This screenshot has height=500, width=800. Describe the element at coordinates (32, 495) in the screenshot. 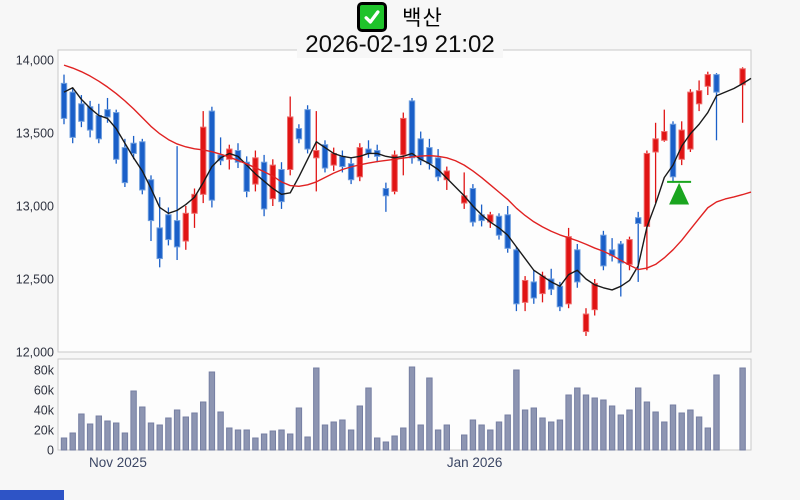

I see `horizontal-scrollbar-thumb` at that location.